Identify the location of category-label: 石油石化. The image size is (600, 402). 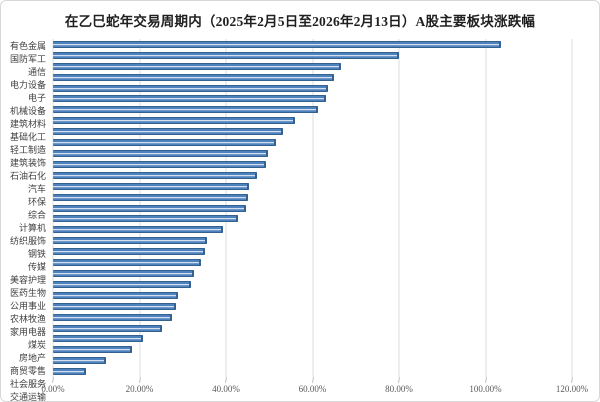
(27, 176).